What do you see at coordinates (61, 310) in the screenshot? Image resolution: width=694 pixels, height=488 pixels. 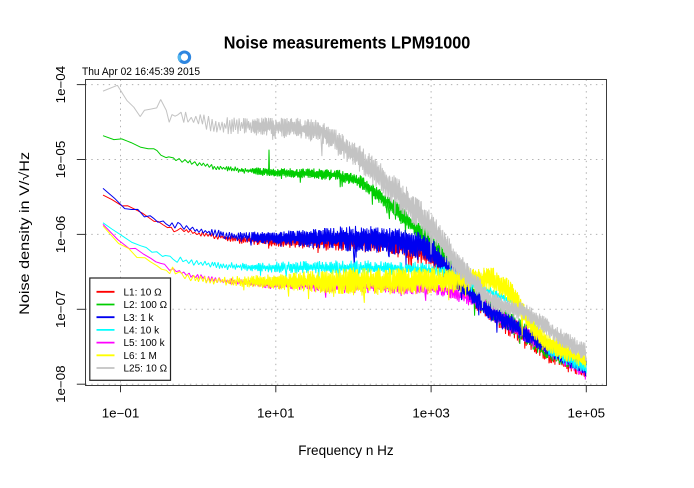 I see `svg-text: 1e−07` at bounding box center [61, 310].